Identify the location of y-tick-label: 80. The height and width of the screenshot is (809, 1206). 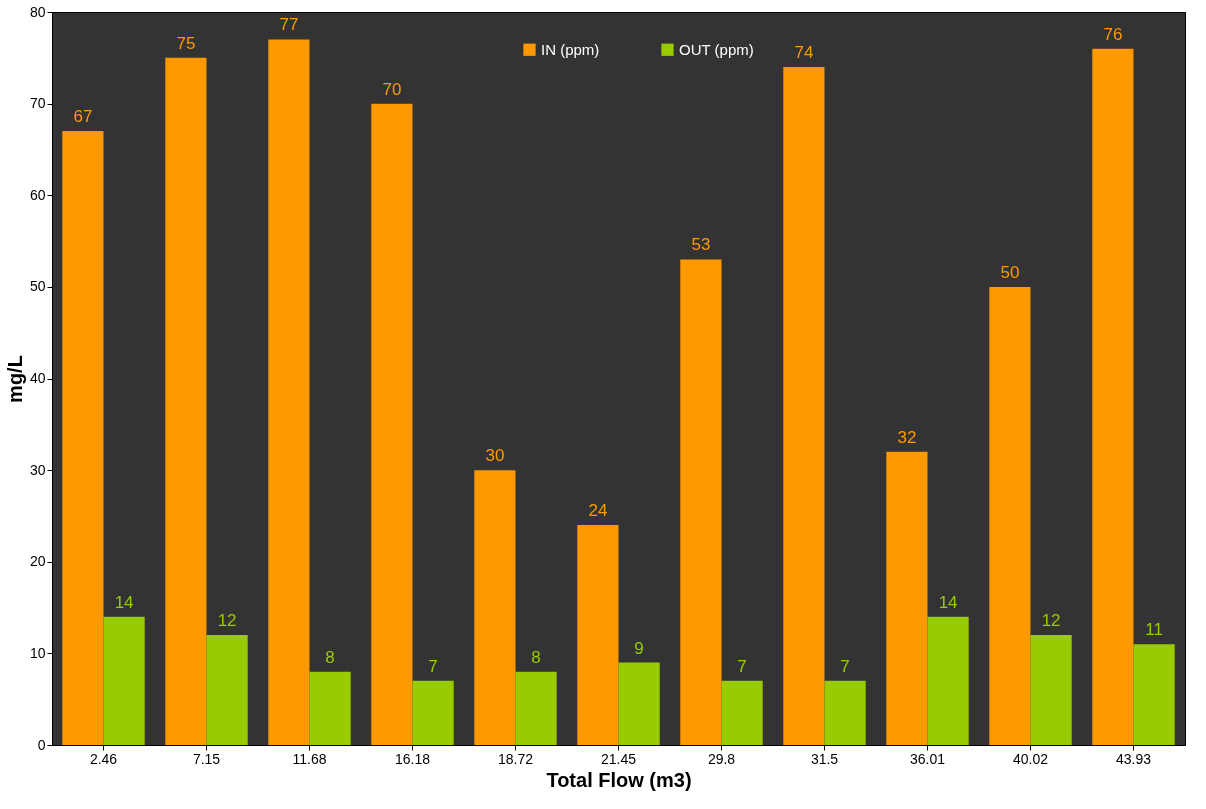
(37, 11).